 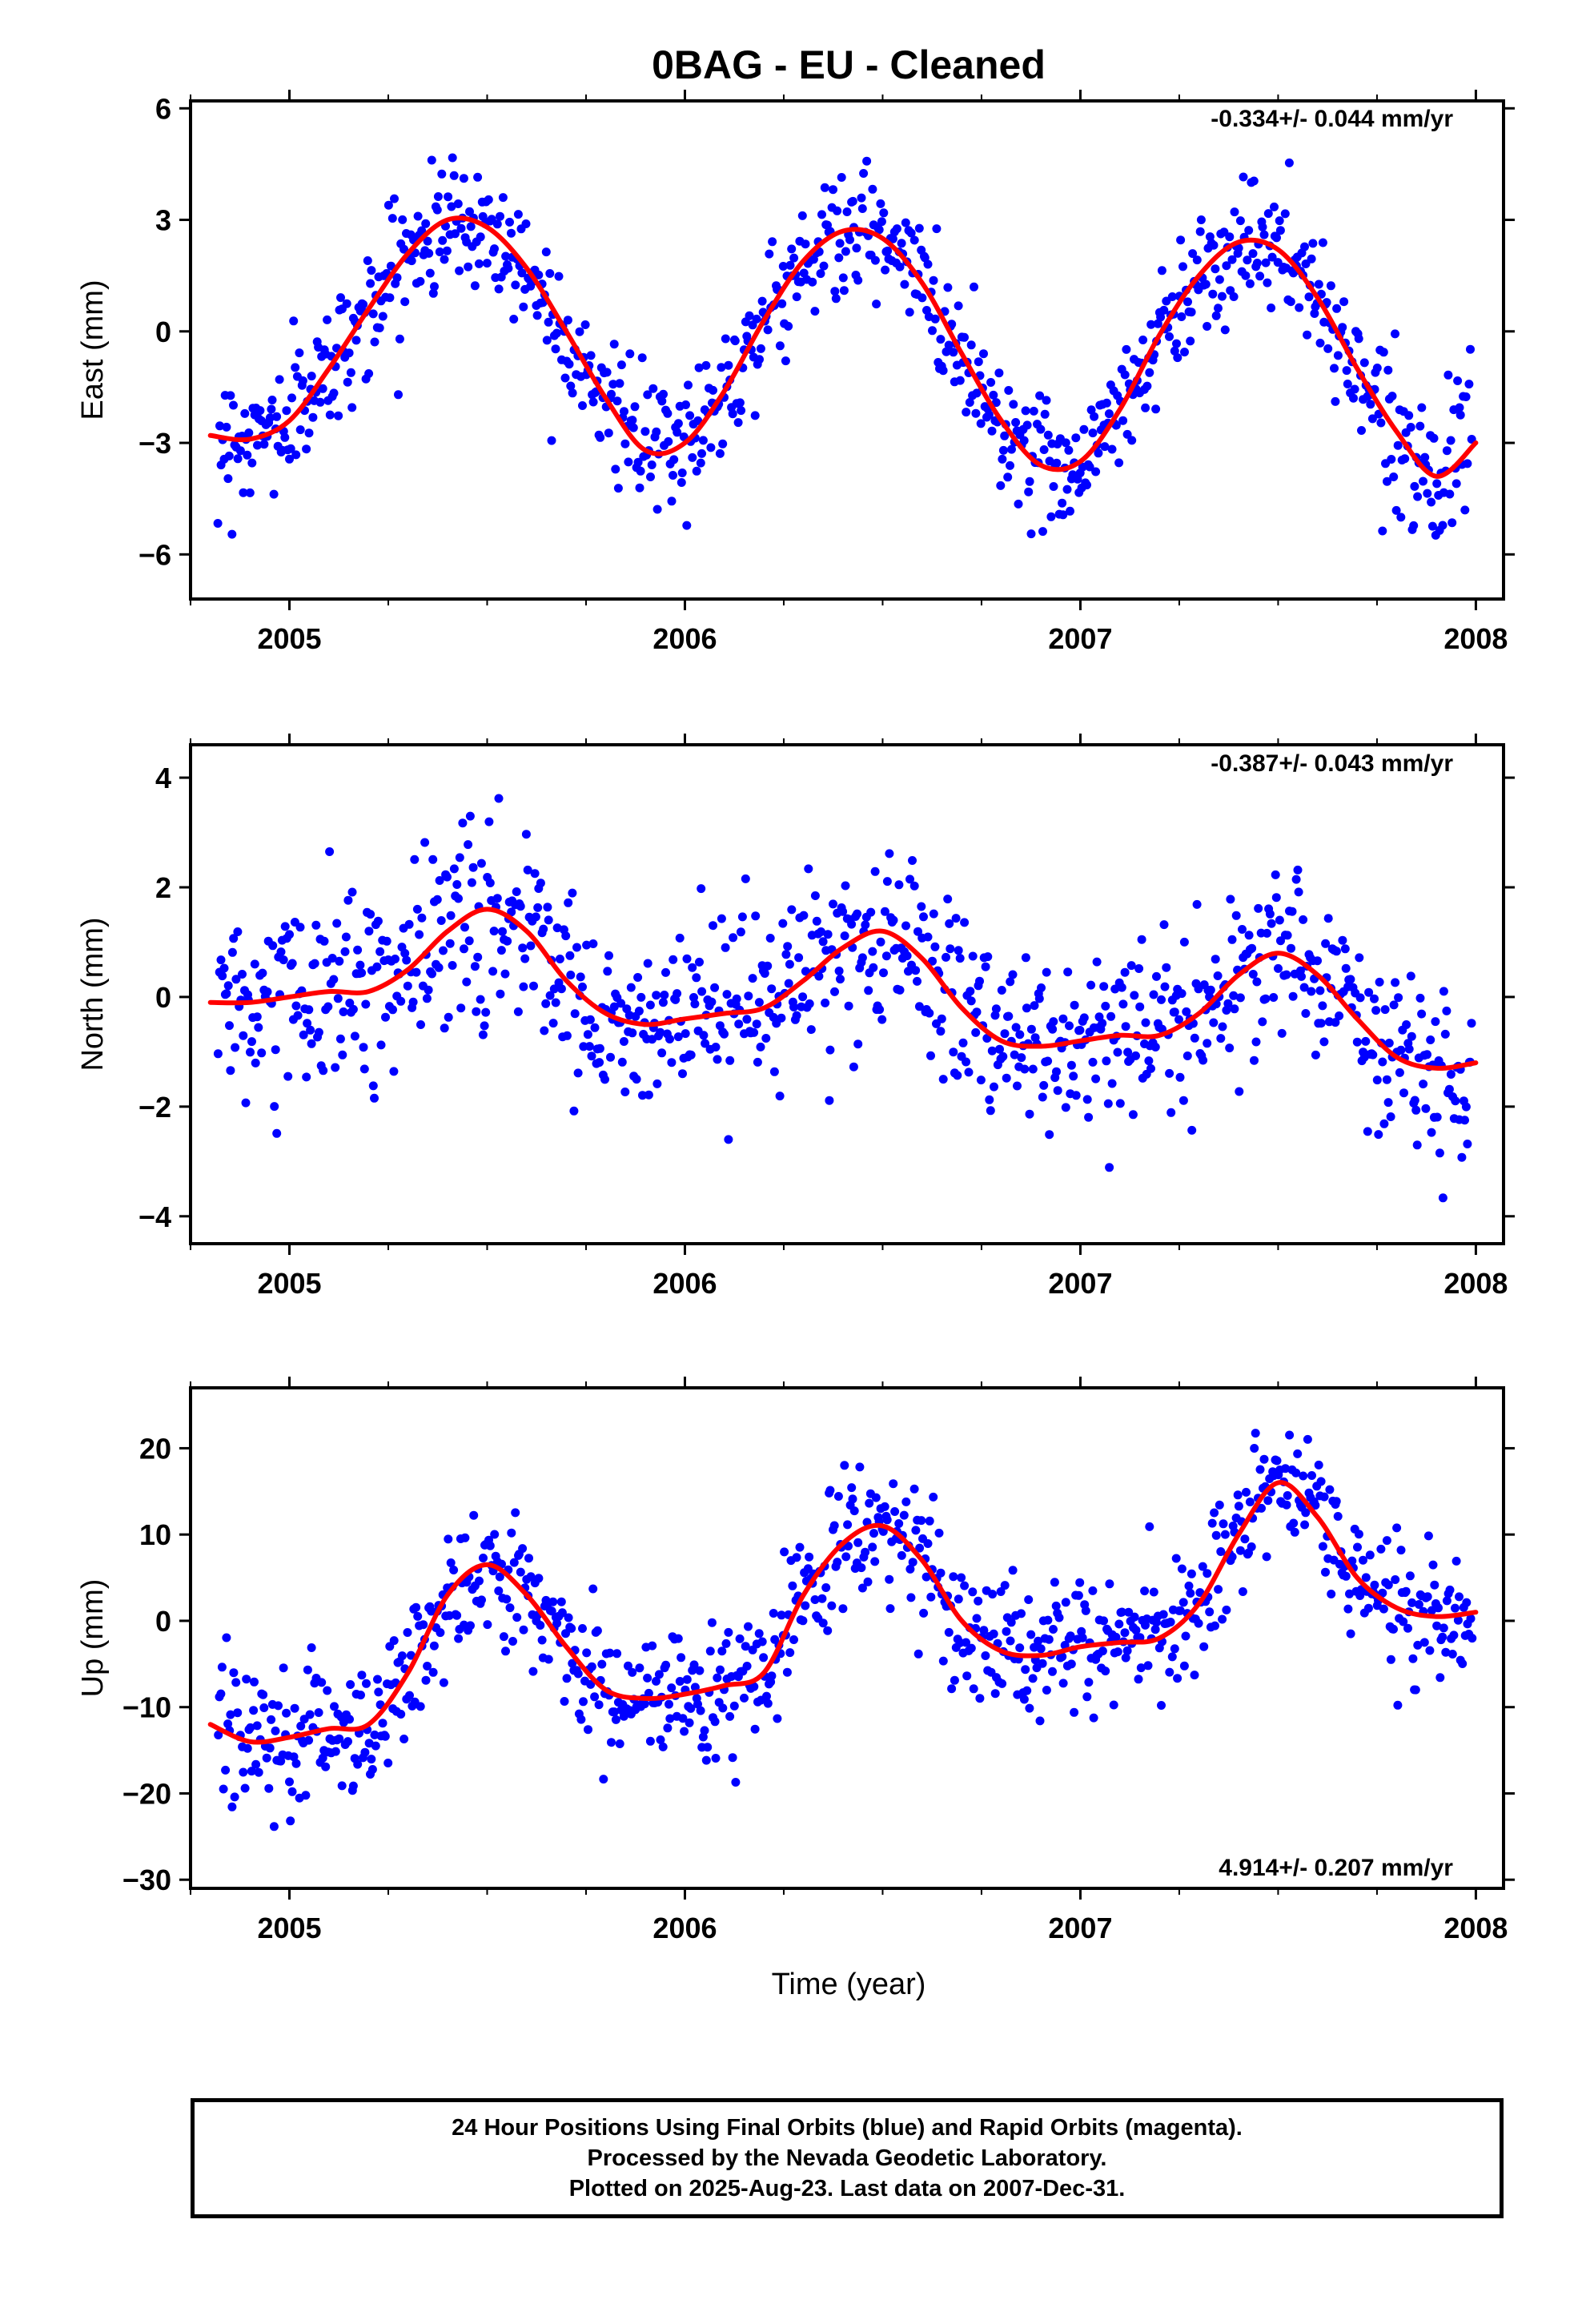 What do you see at coordinates (93, 349) in the screenshot?
I see `y-axis-title: East (mm)` at bounding box center [93, 349].